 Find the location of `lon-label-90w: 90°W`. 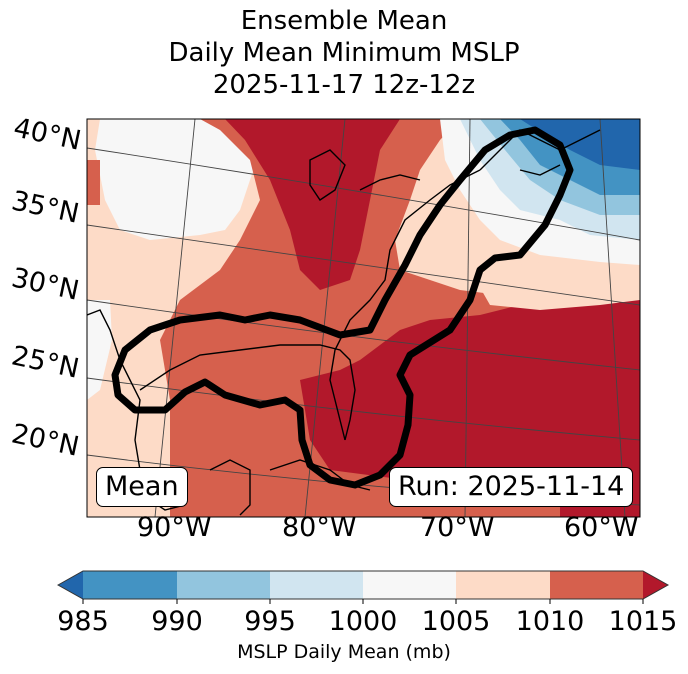

lon-label-90w: 90°W is located at coordinates (174, 527).